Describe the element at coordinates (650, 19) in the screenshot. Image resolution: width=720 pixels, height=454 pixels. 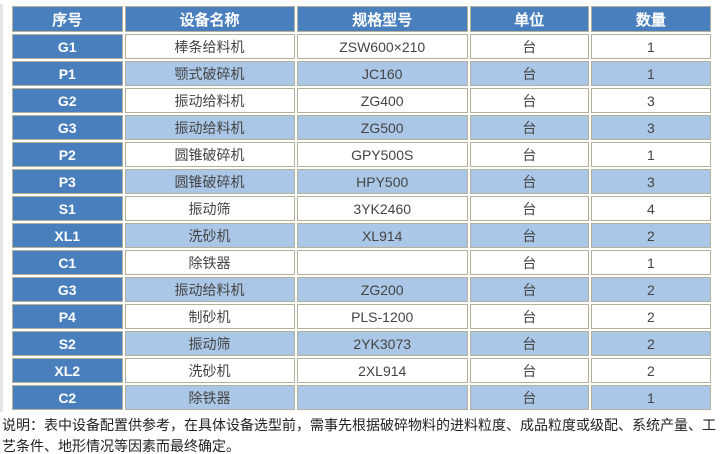
I see `column-header-quantity: 数量` at that location.